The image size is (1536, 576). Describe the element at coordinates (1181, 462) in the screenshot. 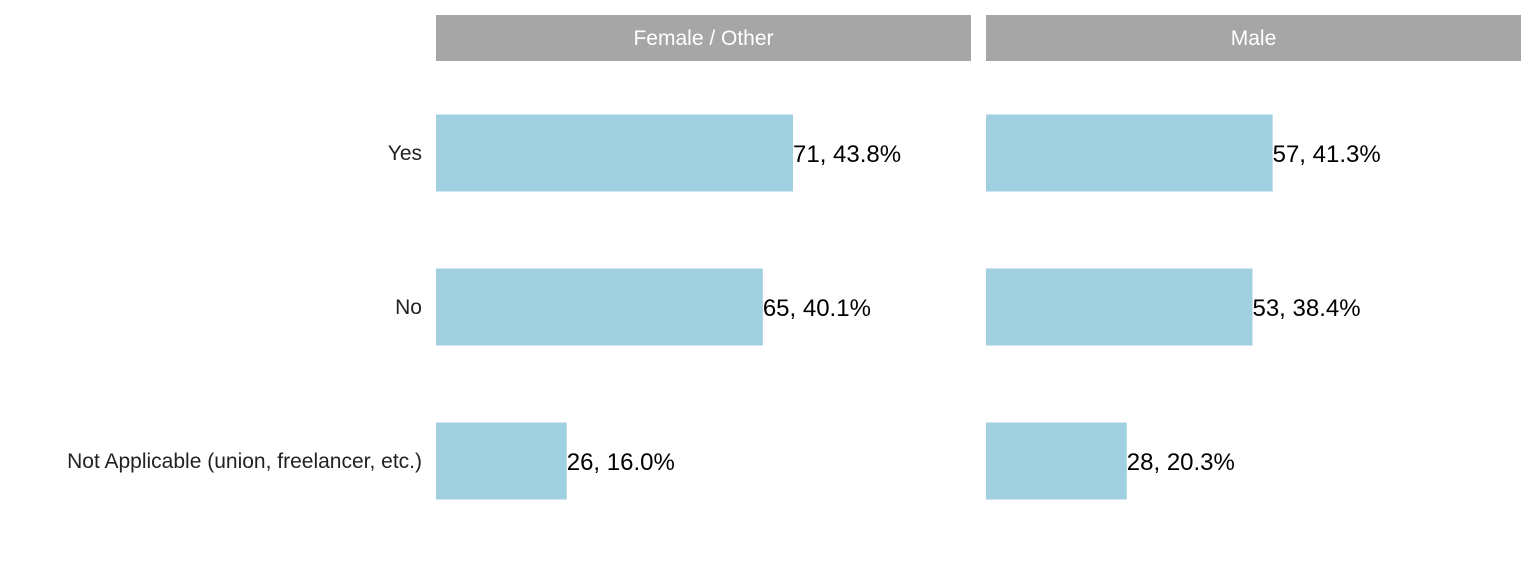

I see `bar-data-label: 28, 20.3%` at that location.